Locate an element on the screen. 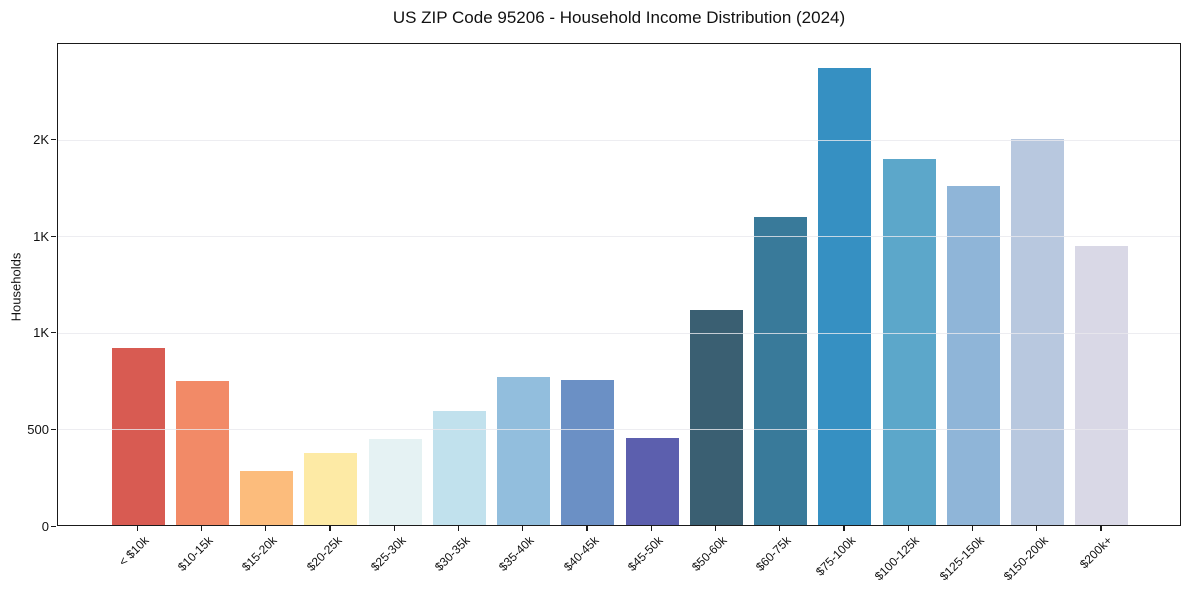 Image resolution: width=1189 pixels, height=590 pixels. x-tick-label: $15-20k is located at coordinates (259, 553).